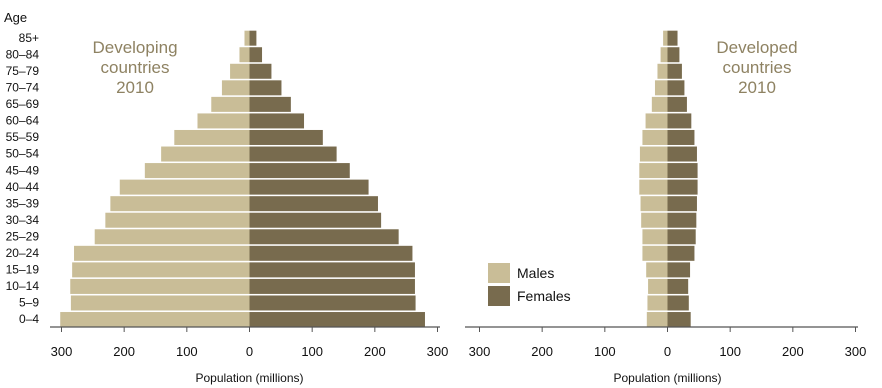  I want to click on legend: Males Females, so click(529, 284).